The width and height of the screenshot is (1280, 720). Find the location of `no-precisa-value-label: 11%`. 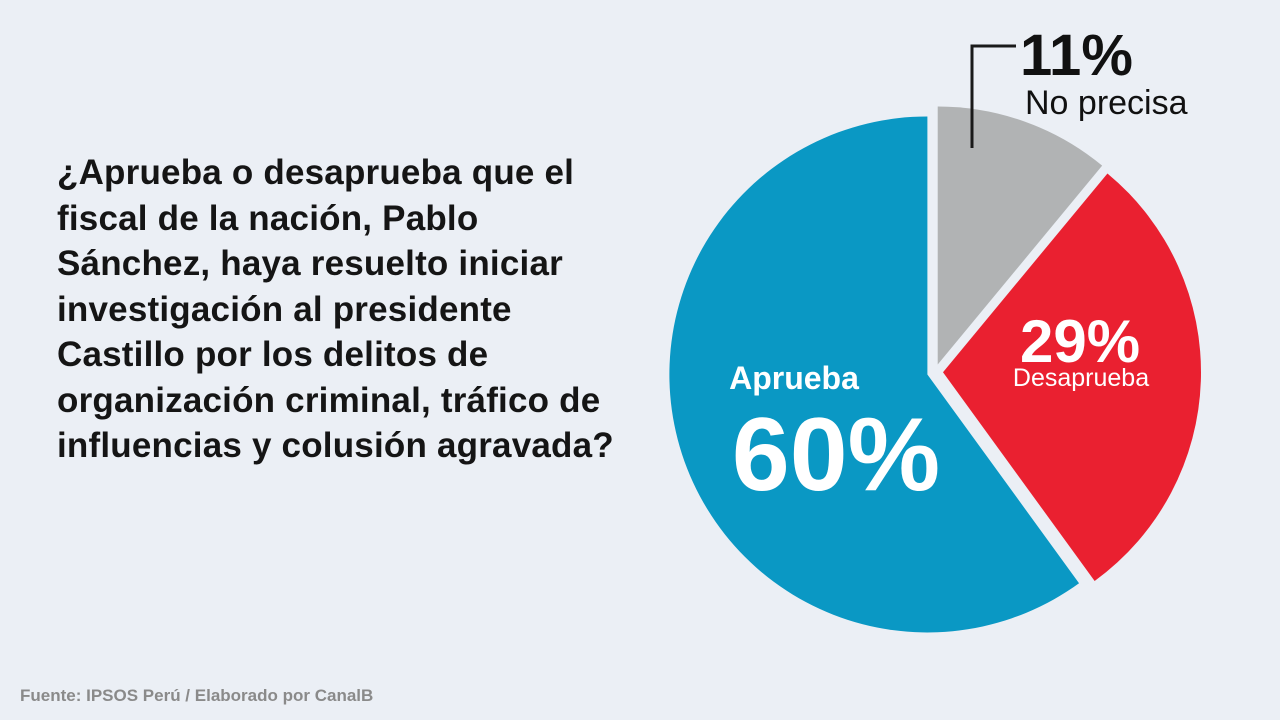

no-precisa-value-label: 11% is located at coordinates (1076, 55).